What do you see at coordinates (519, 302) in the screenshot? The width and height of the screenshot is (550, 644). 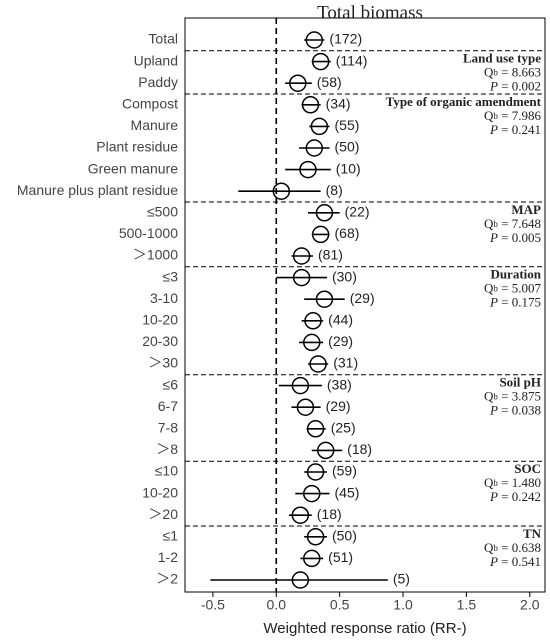 I see `p-part: = 0.175` at bounding box center [519, 302].